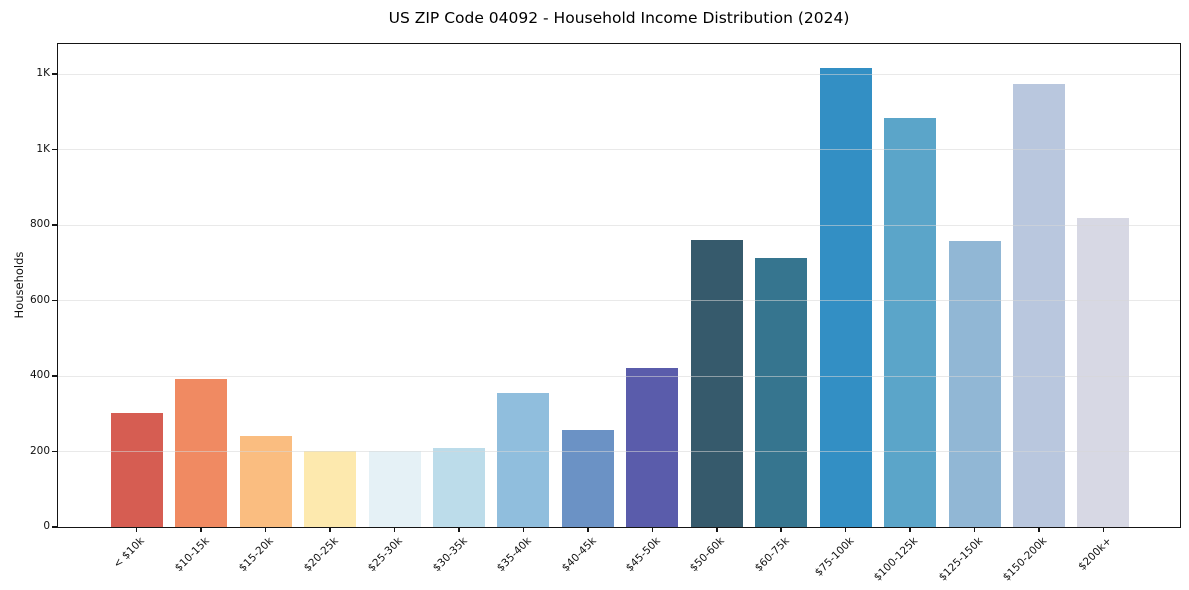 The height and width of the screenshot is (590, 1189). I want to click on x-tick-label: $200k+, so click(1095, 554).